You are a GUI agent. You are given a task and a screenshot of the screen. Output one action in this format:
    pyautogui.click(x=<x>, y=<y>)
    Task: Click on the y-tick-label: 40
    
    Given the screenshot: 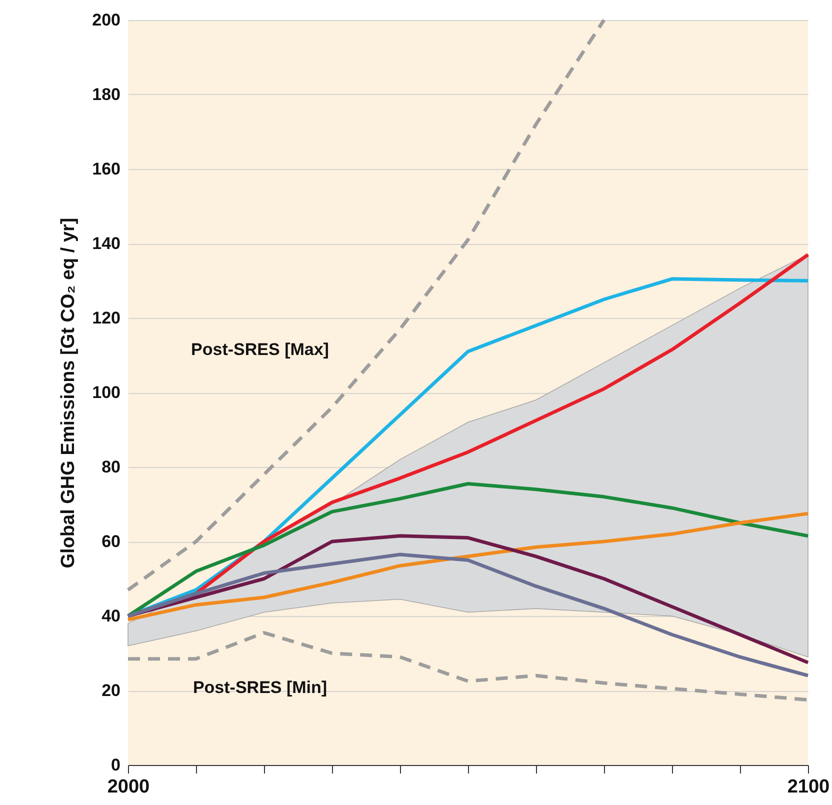 What is the action you would take?
    pyautogui.click(x=111, y=616)
    